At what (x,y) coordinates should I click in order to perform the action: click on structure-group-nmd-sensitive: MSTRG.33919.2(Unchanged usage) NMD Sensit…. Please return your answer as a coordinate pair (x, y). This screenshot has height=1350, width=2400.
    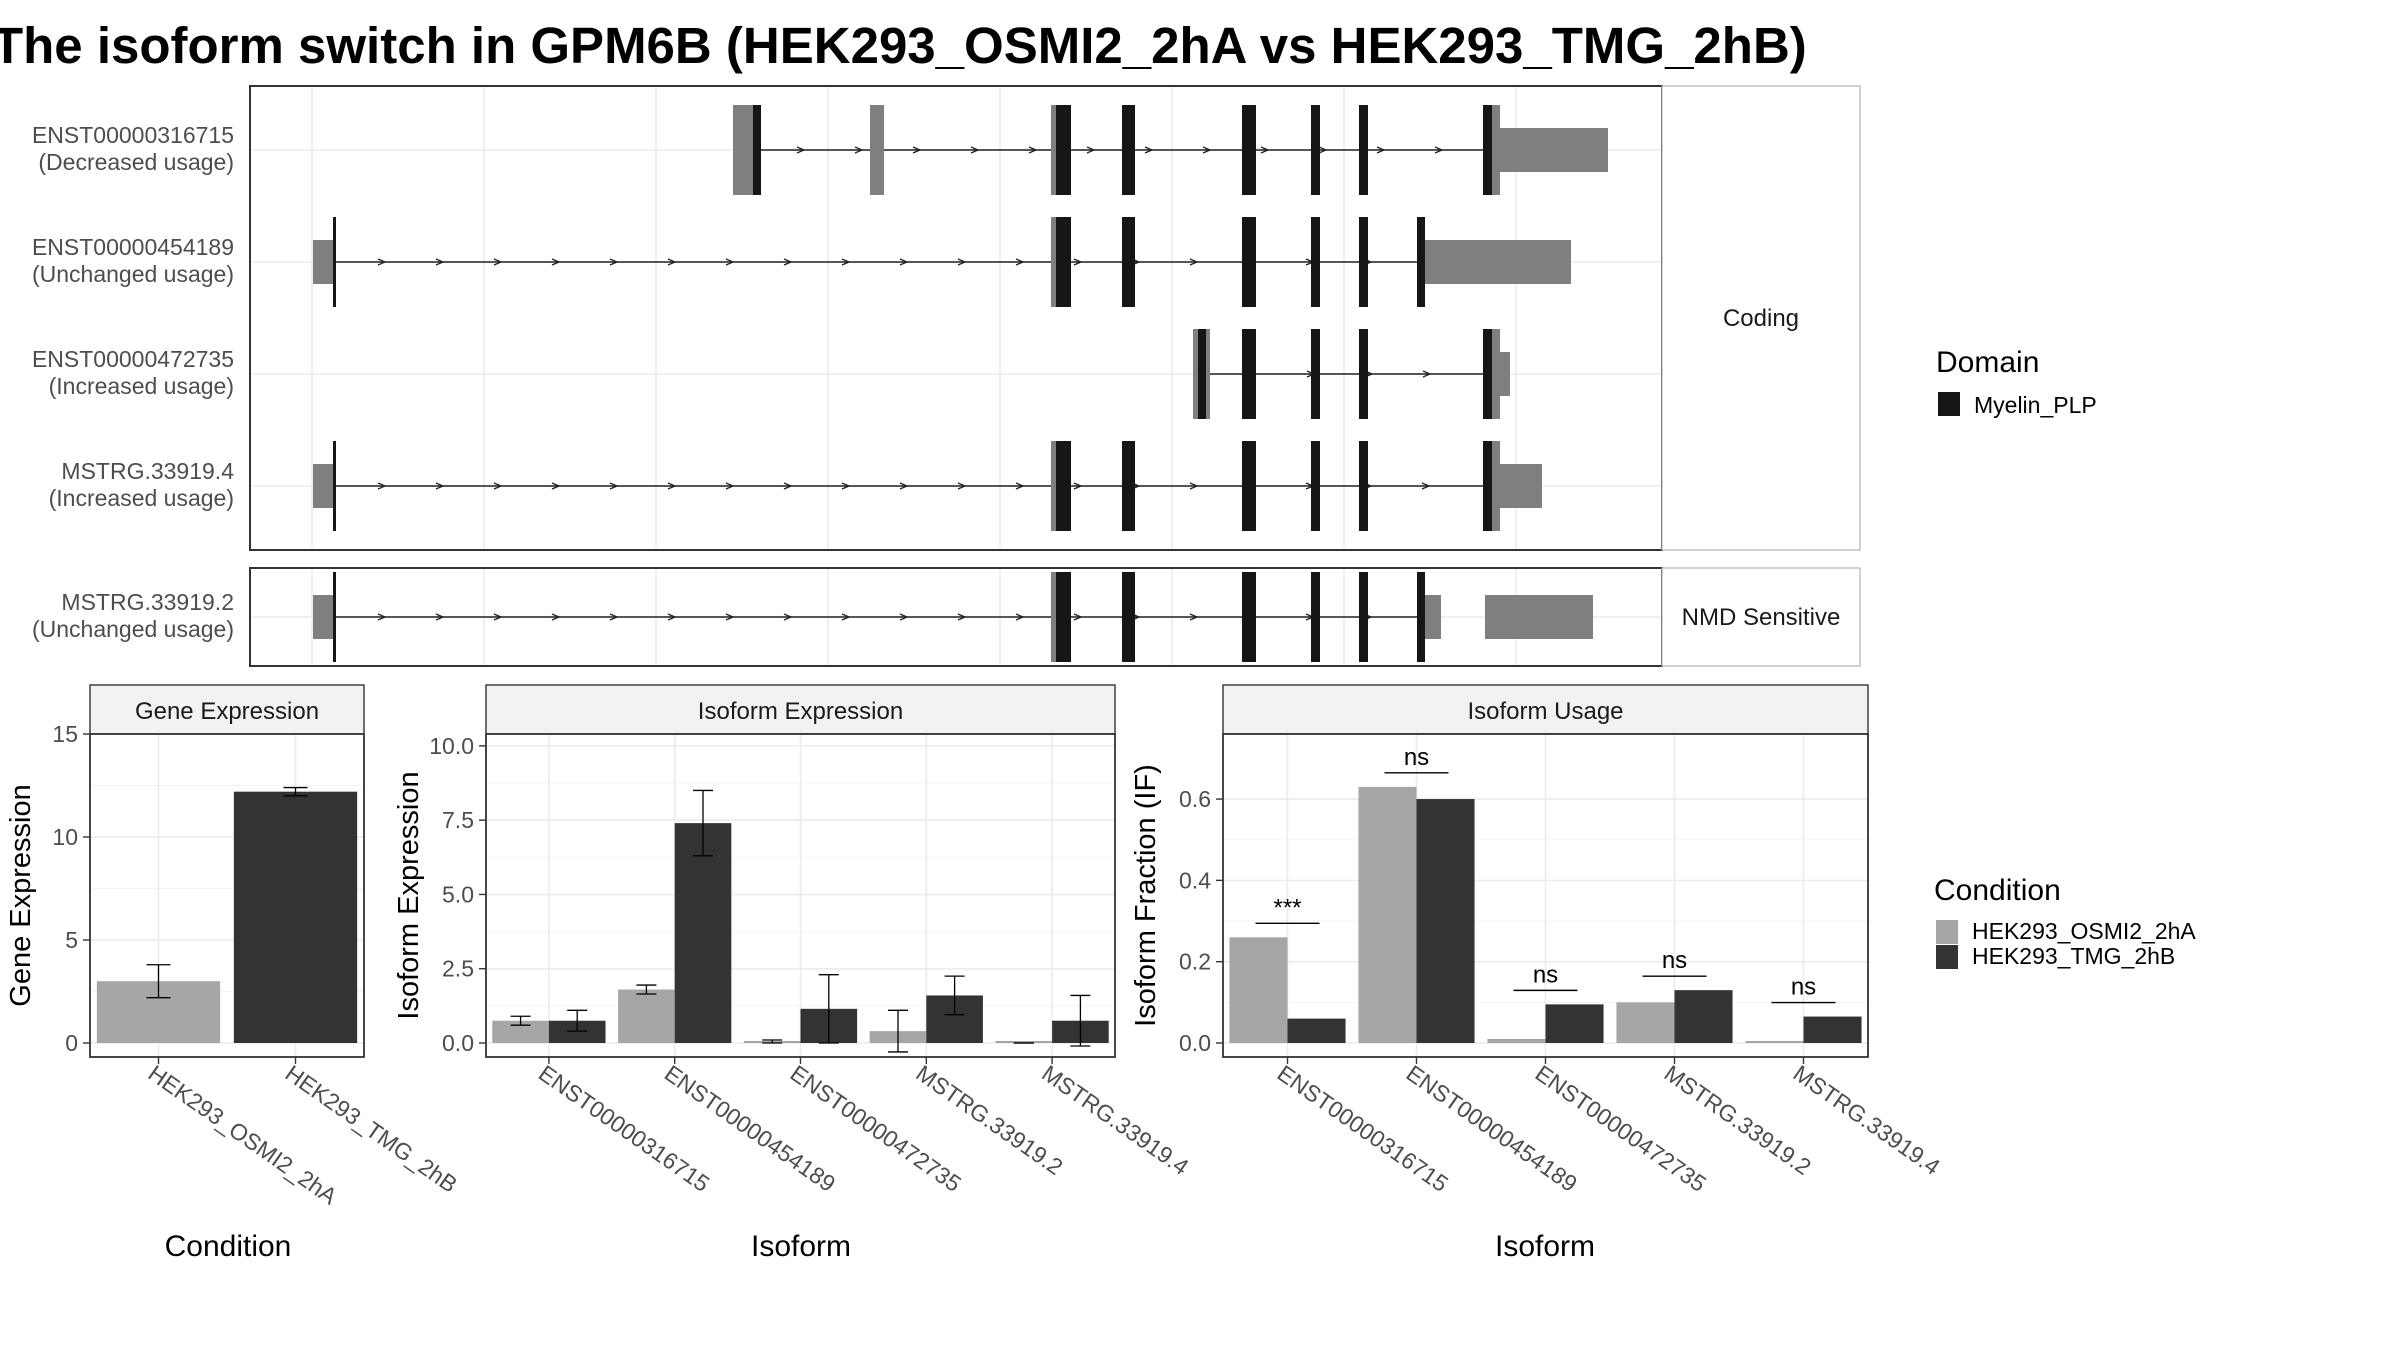
    Looking at the image, I should click on (946, 617).